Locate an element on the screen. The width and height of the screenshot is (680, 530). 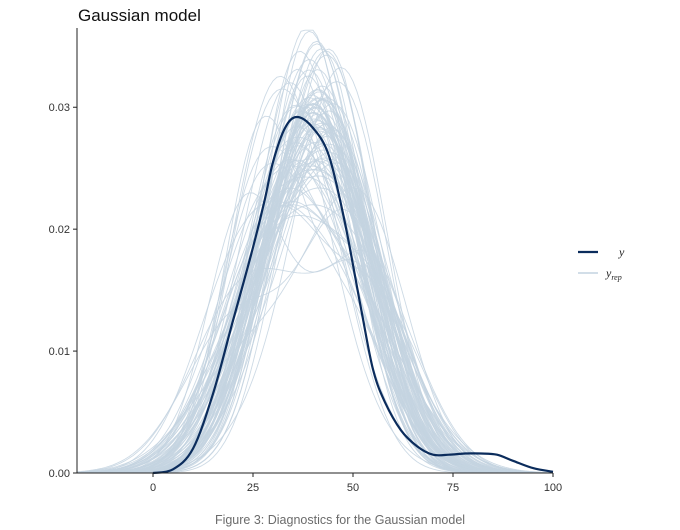
legend-yrep-label: yrep is located at coordinates (613, 274).